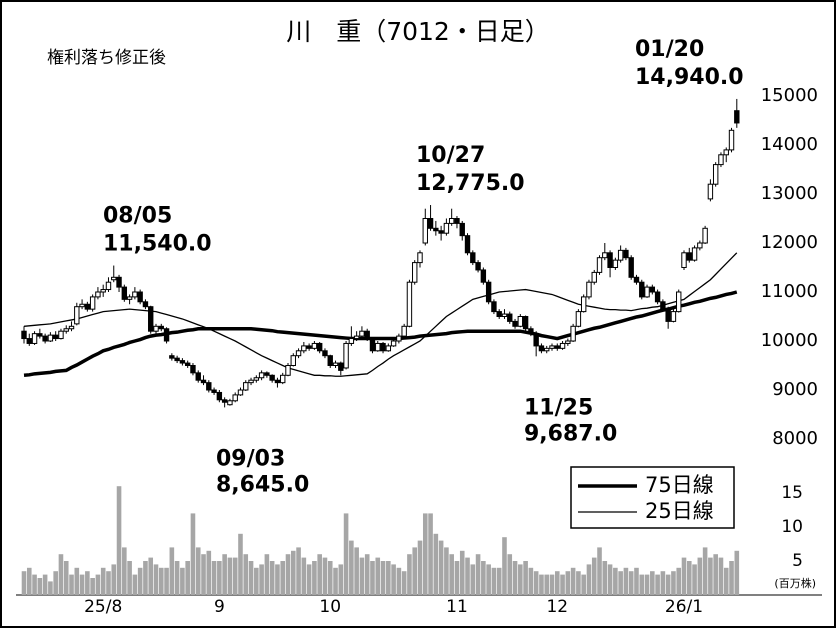 This screenshot has width=836, height=628. What do you see at coordinates (789, 193) in the screenshot?
I see `y-tick-label: 13000` at bounding box center [789, 193].